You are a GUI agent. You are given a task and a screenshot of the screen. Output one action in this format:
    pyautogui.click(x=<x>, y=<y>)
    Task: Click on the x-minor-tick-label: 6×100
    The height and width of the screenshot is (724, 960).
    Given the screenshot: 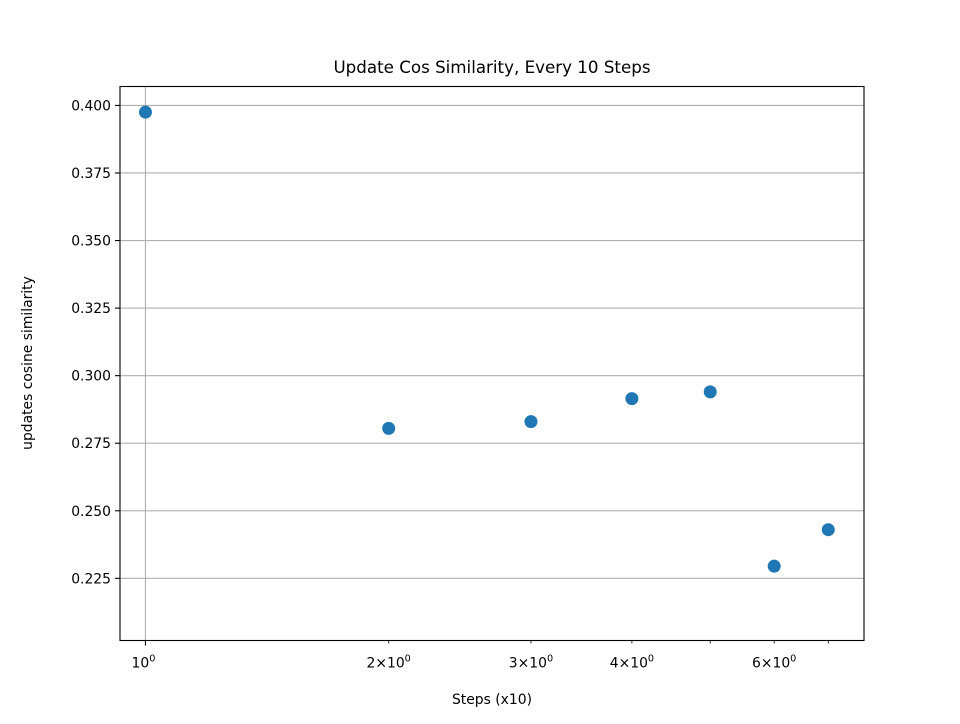 What is the action you would take?
    pyautogui.click(x=774, y=663)
    